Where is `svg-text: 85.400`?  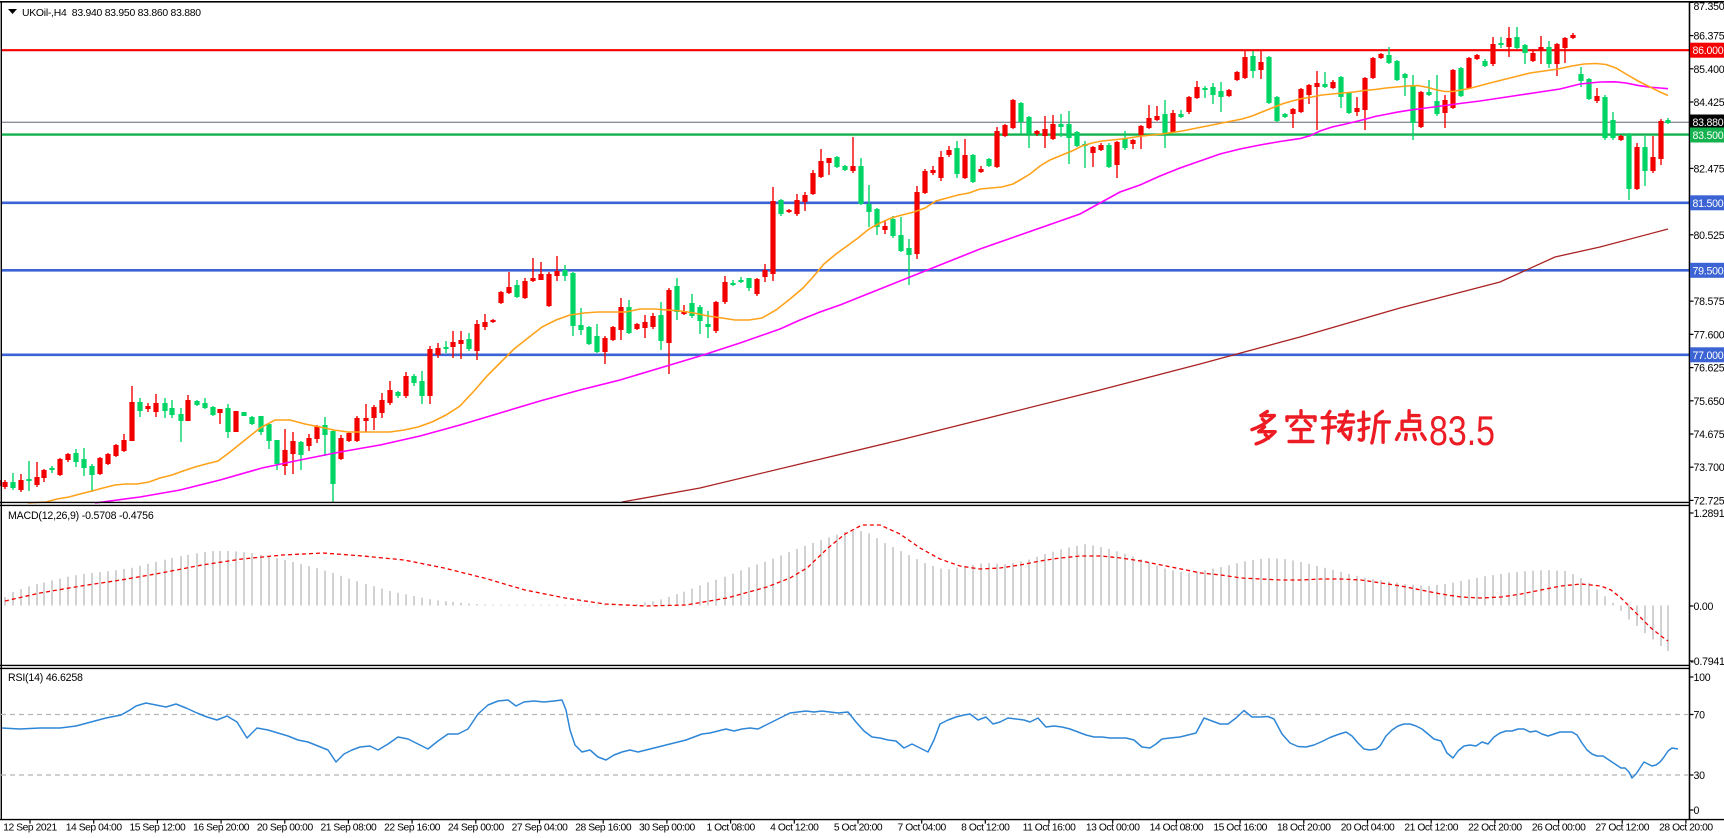
svg-text: 85.400 is located at coordinates (1709, 70).